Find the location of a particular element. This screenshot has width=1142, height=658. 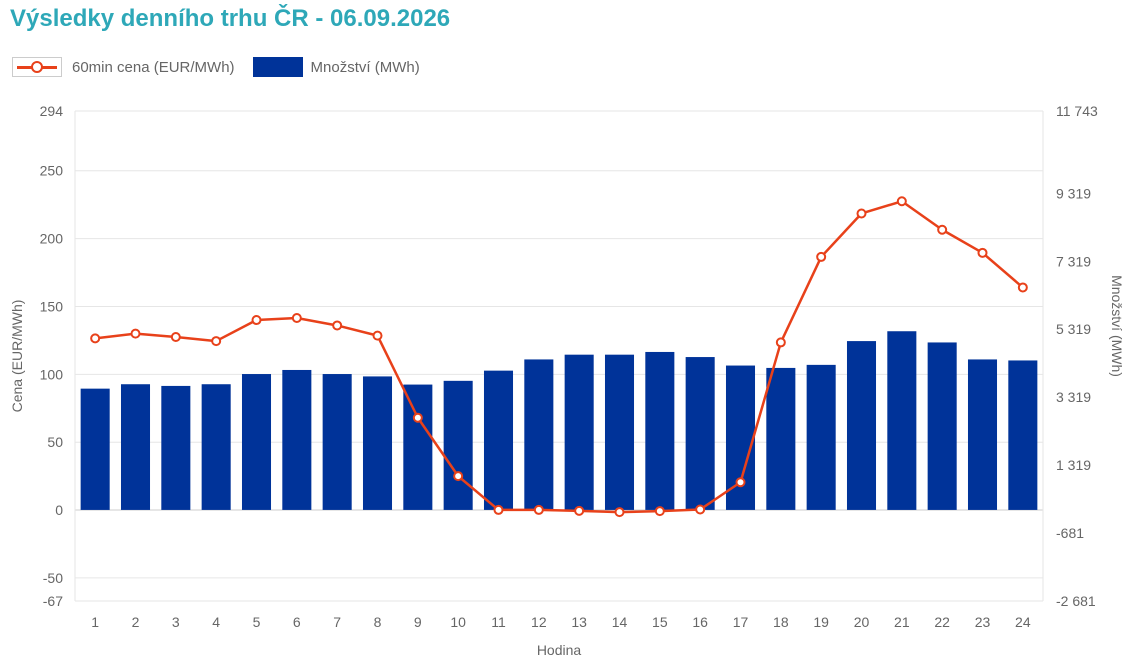

x-tick-label: 20 is located at coordinates (862, 622).